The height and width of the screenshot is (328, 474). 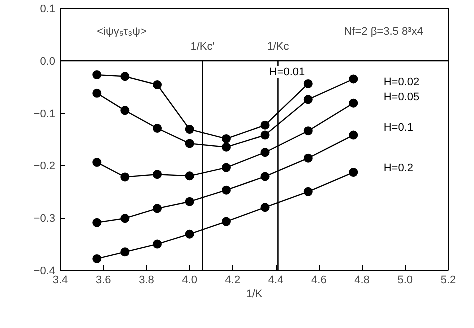 What do you see at coordinates (406, 280) in the screenshot?
I see `x-tick-label: 5.0` at bounding box center [406, 280].